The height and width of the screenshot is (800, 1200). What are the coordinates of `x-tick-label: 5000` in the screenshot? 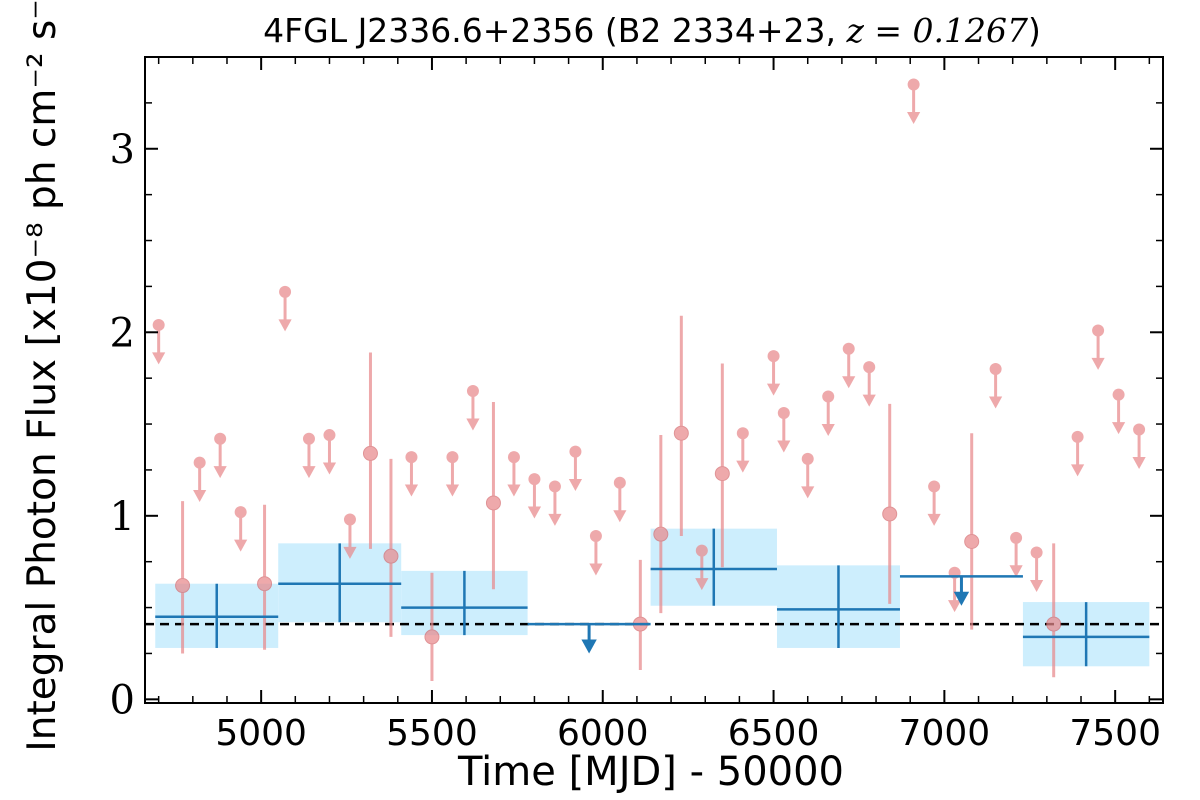 It's located at (261, 733).